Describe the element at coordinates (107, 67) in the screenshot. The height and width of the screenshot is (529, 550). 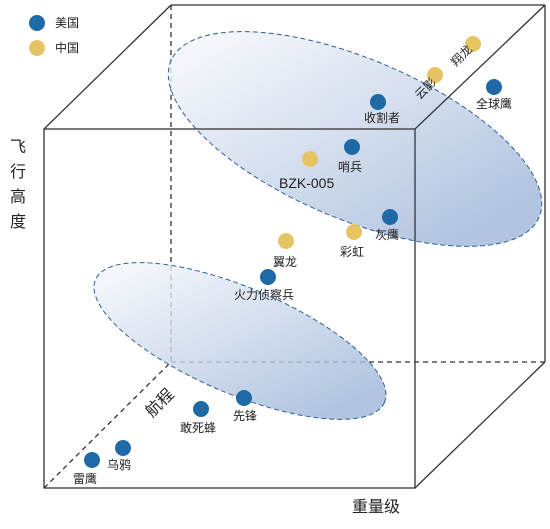
I see `cube-depth-edge-top-left` at that location.